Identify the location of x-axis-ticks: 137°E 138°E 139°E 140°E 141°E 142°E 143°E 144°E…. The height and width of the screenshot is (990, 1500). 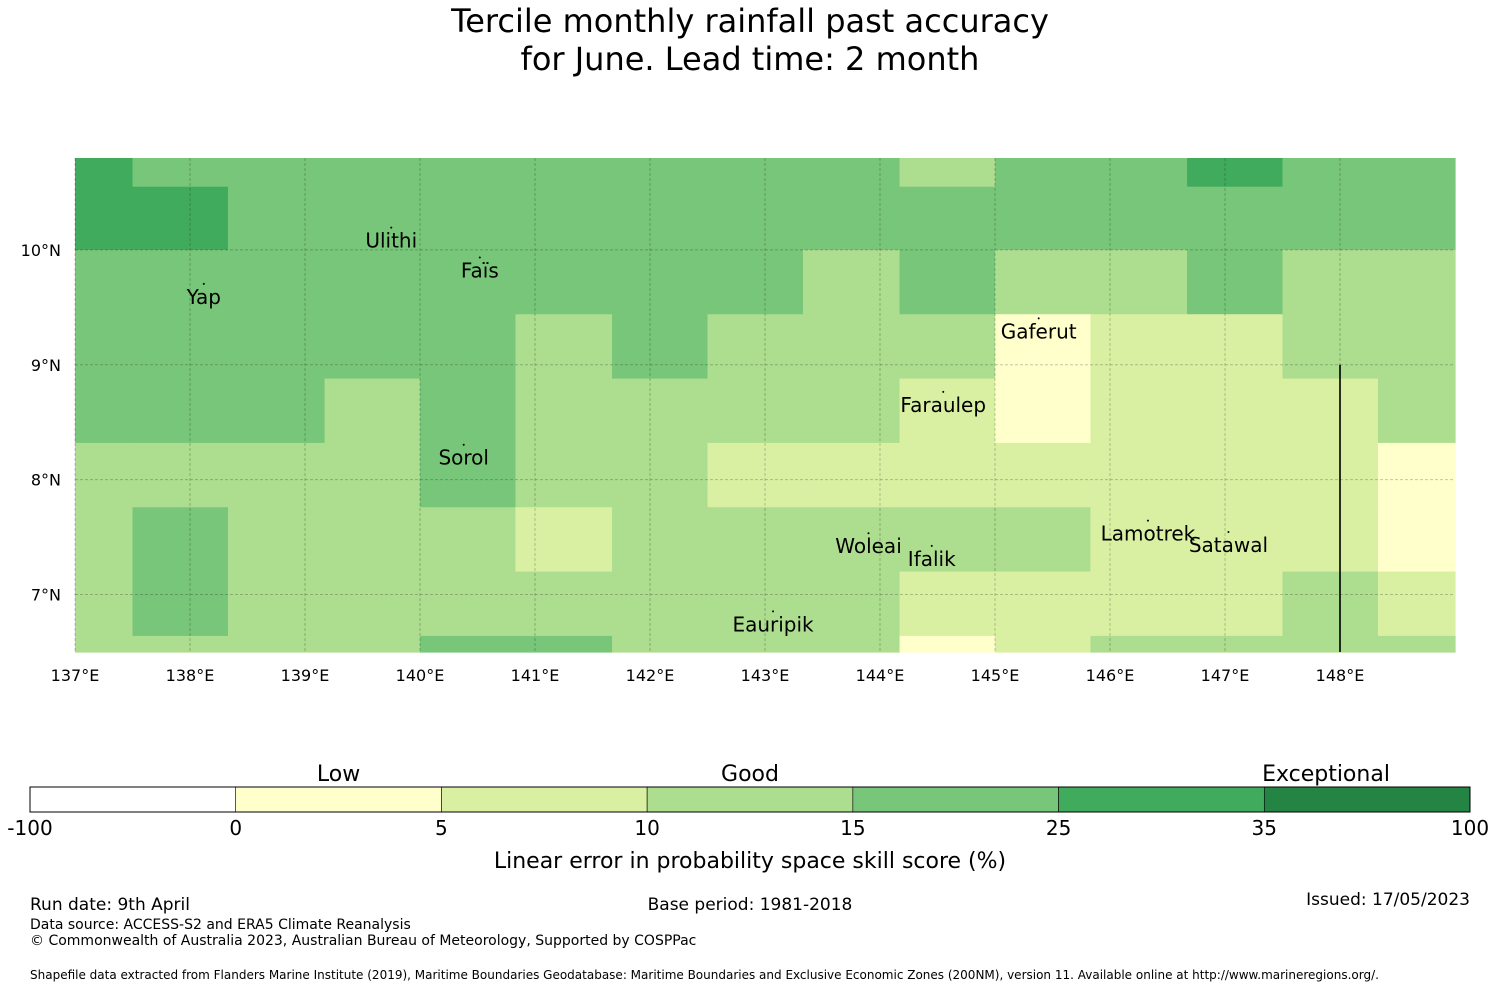
(708, 675).